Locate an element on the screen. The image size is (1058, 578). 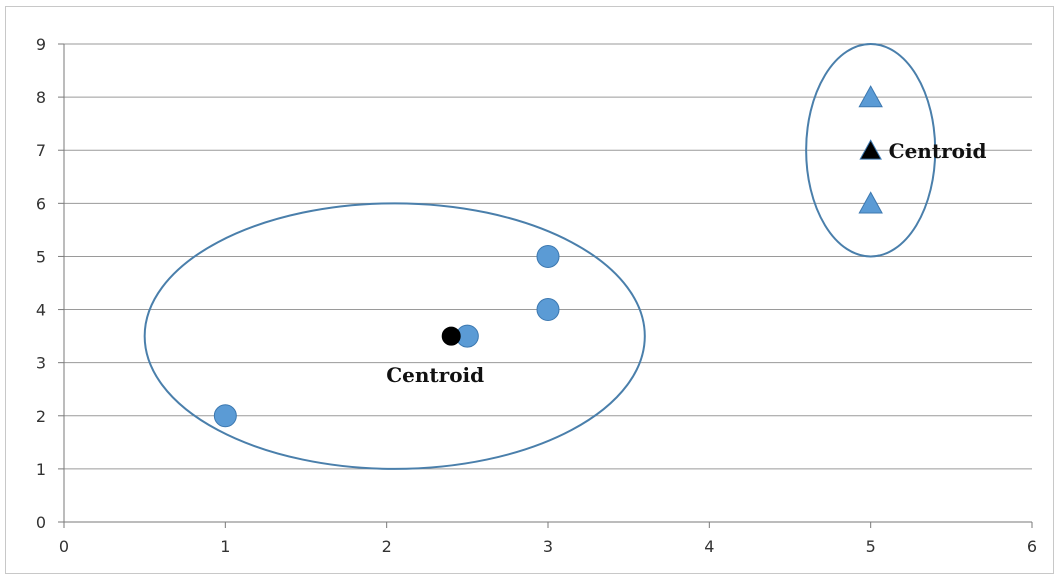
x-tick-label-5: 5 is located at coordinates (871, 546).